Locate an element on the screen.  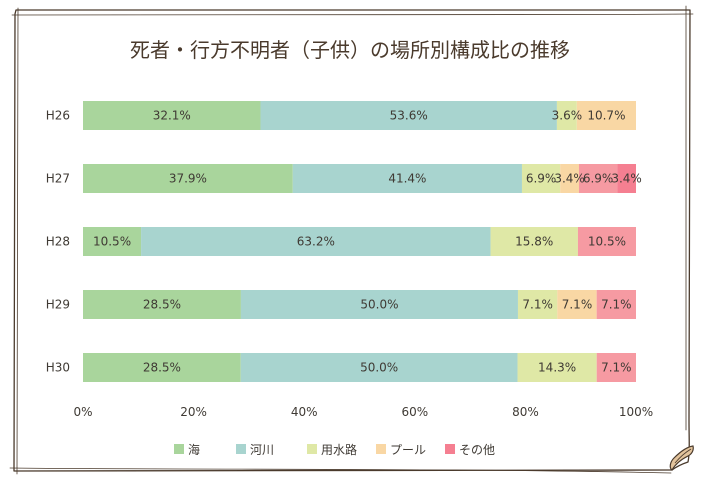
data-label: 10.7% is located at coordinates (606, 116).